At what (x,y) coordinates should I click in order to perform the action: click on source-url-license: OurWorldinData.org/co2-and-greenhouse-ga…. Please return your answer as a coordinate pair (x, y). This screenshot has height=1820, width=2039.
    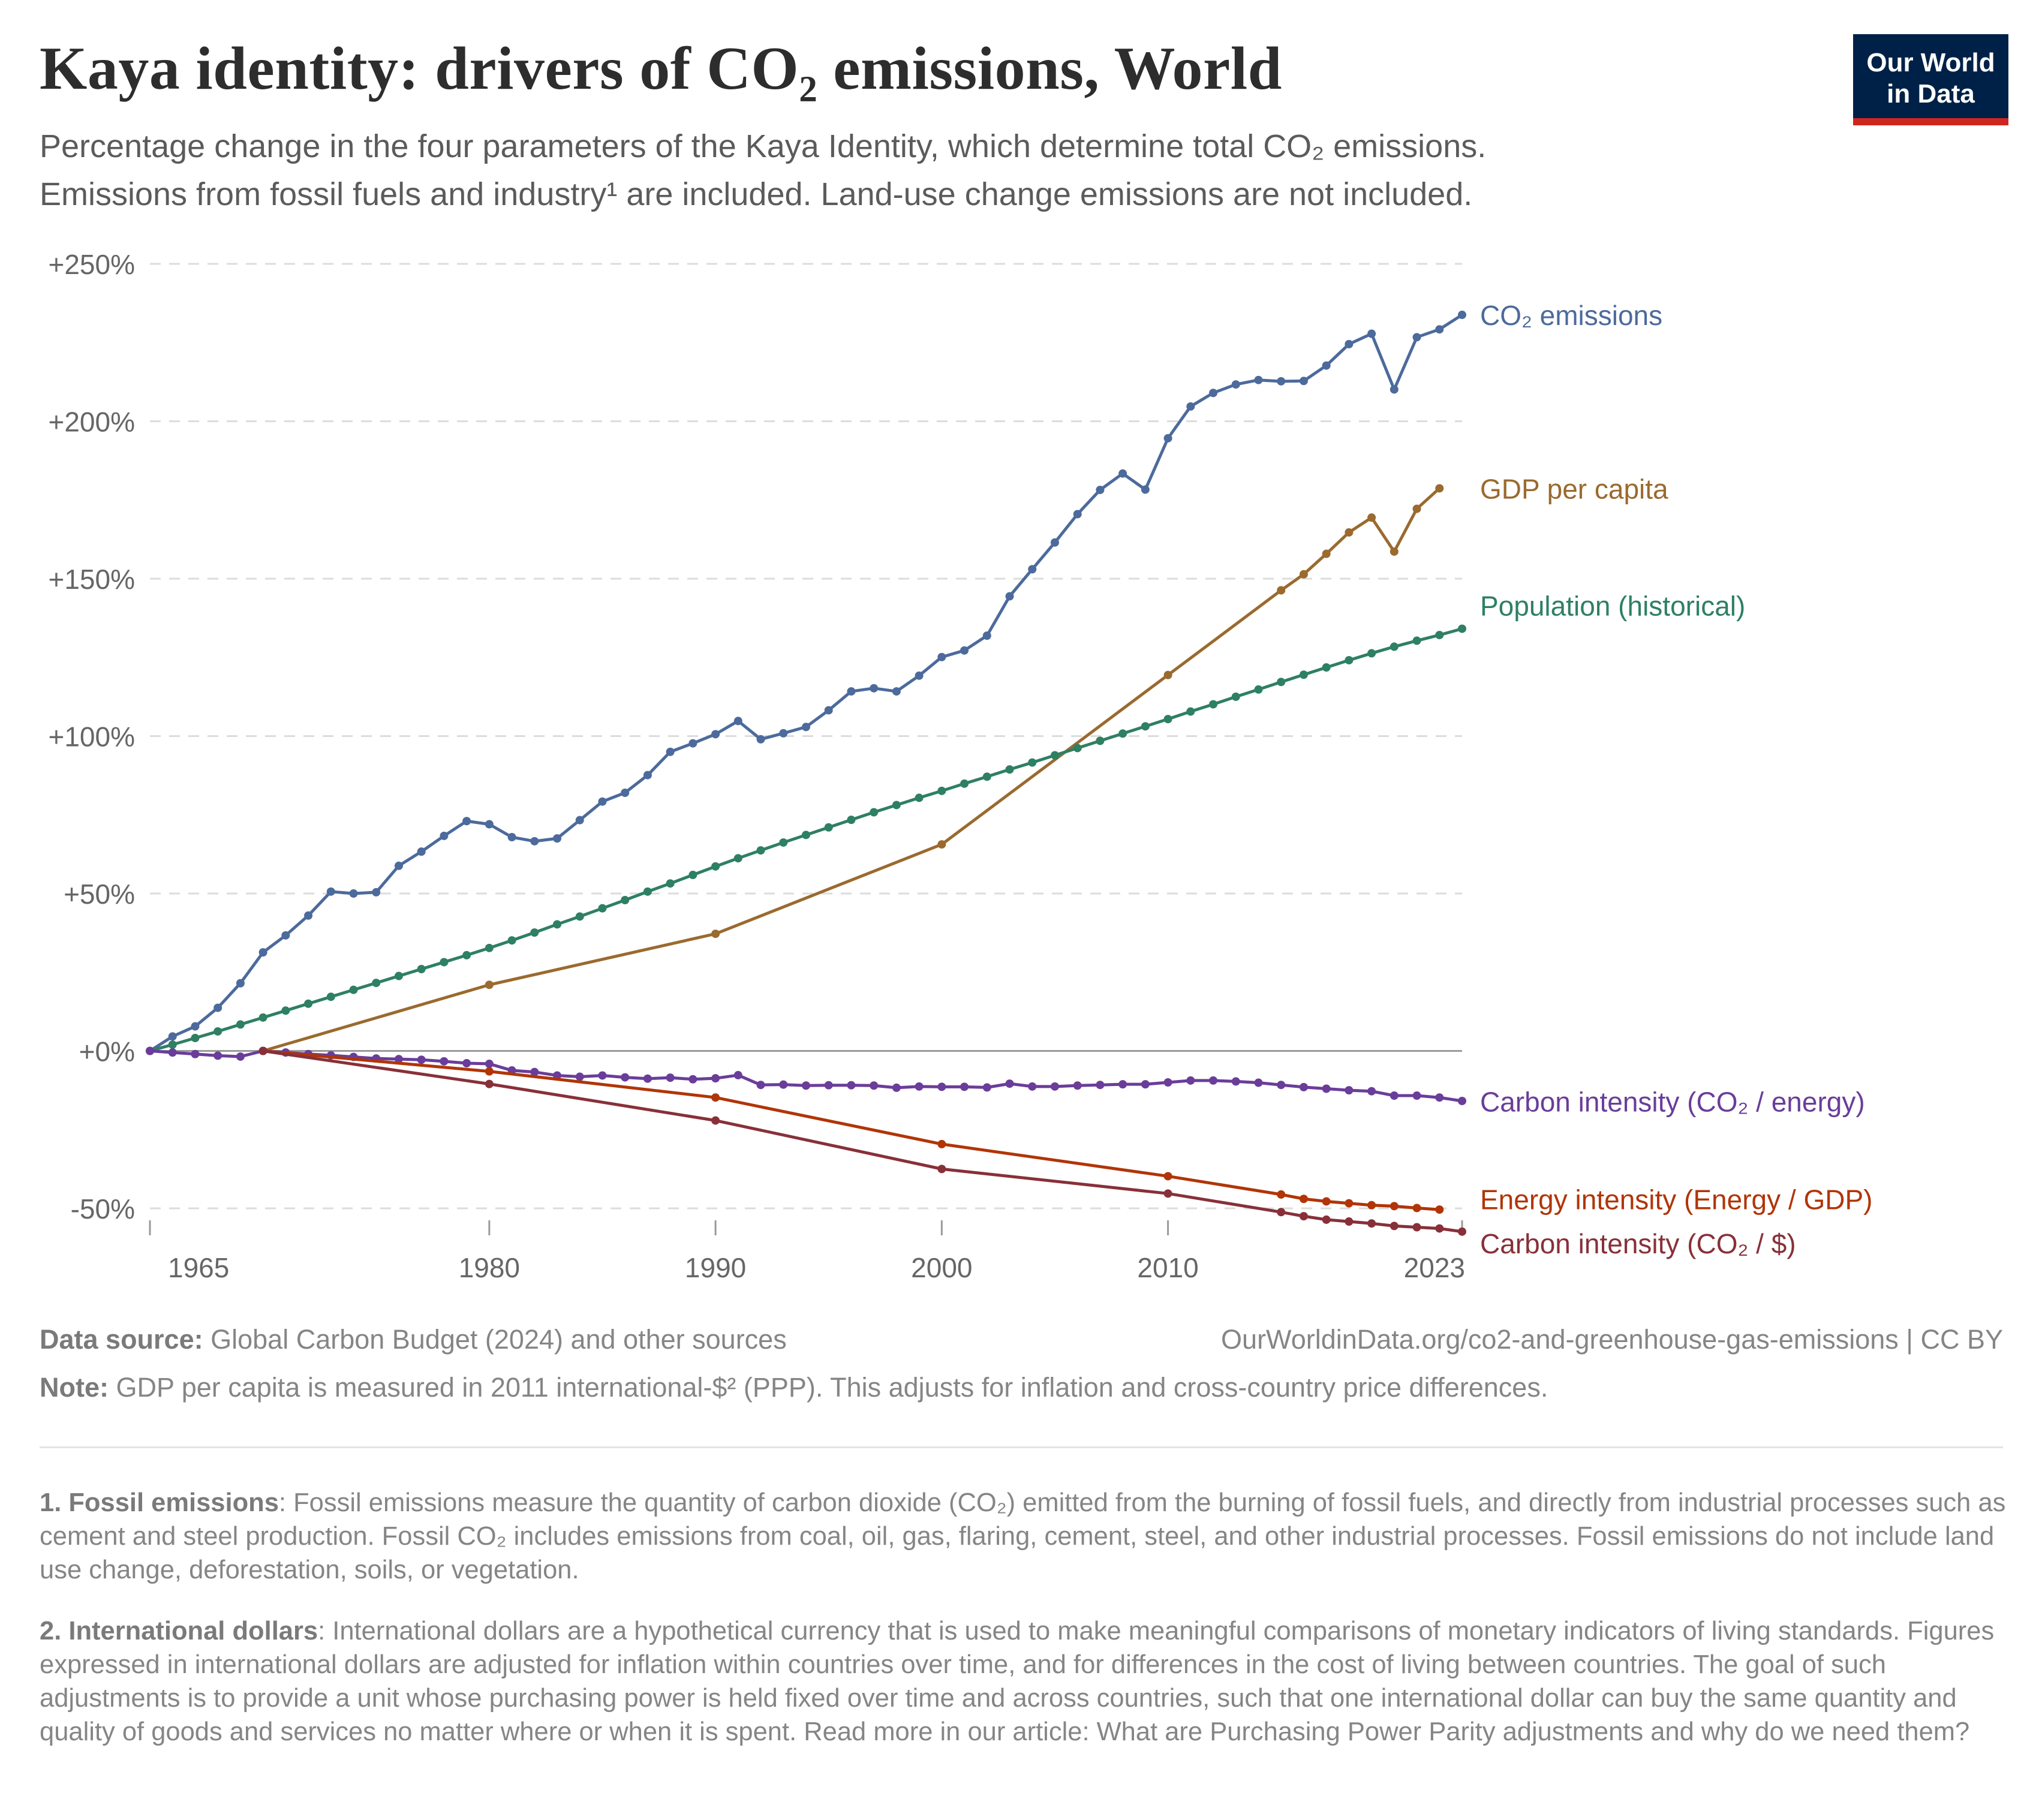
    Looking at the image, I should click on (1612, 1339).